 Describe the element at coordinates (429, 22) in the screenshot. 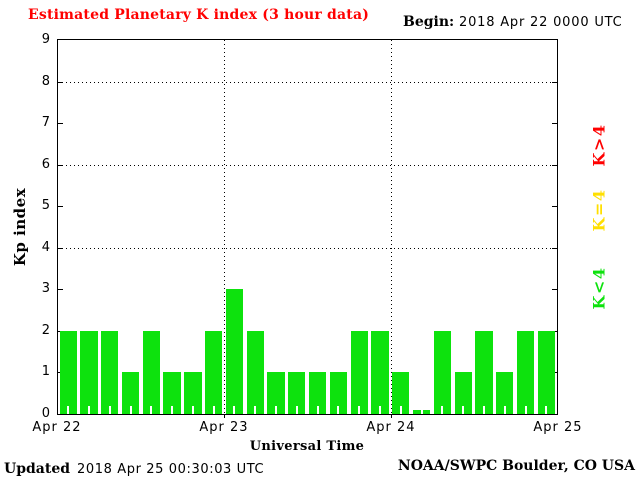

I see `begin-label: Begin:` at that location.